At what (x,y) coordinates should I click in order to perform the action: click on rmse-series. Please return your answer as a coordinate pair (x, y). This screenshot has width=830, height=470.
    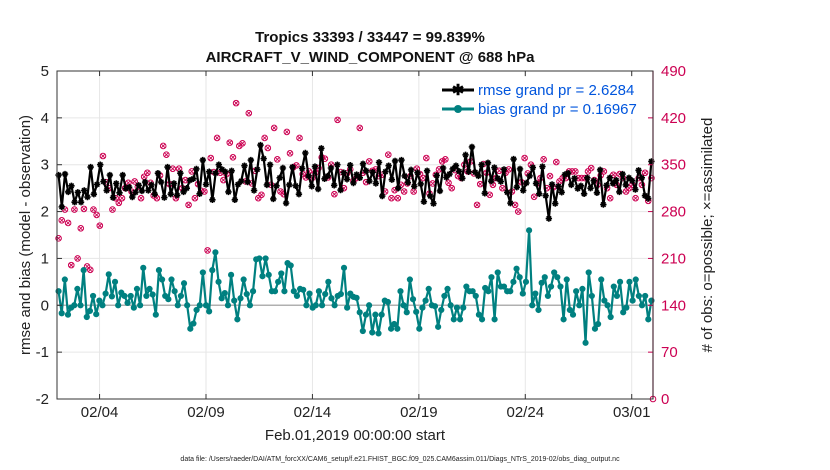
    Looking at the image, I should click on (355, 181).